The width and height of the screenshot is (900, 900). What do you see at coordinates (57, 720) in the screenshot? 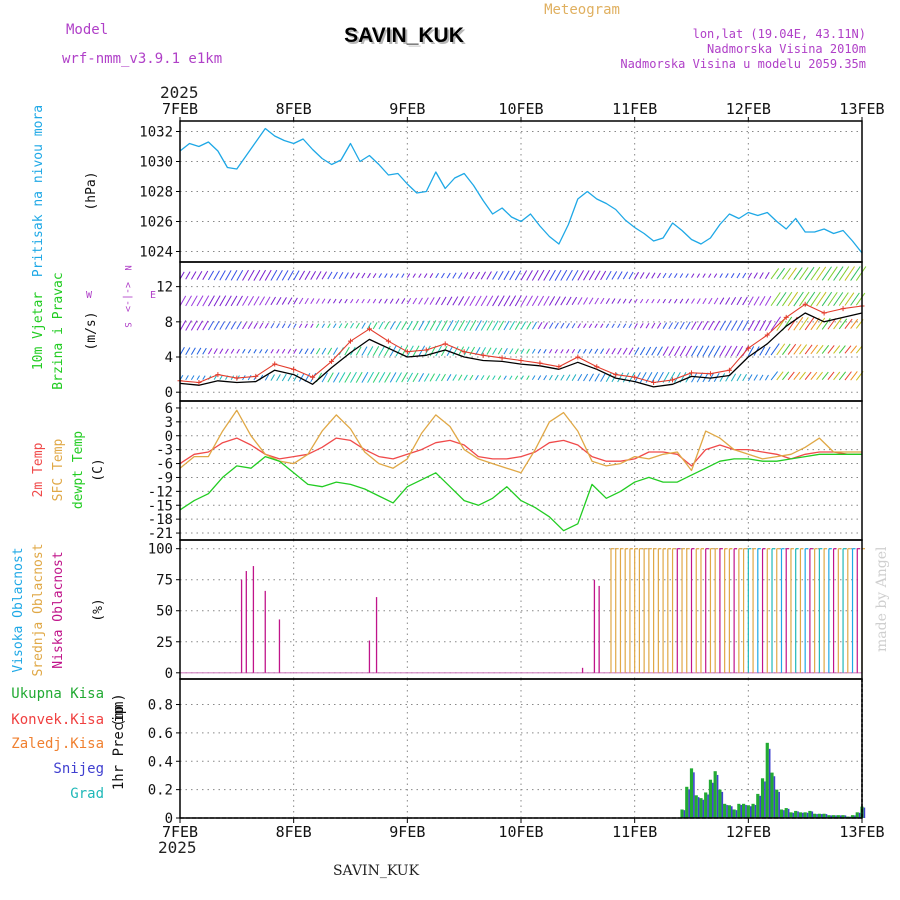
I see `precip-legend-1: Konvek.Kisa` at bounding box center [57, 720].